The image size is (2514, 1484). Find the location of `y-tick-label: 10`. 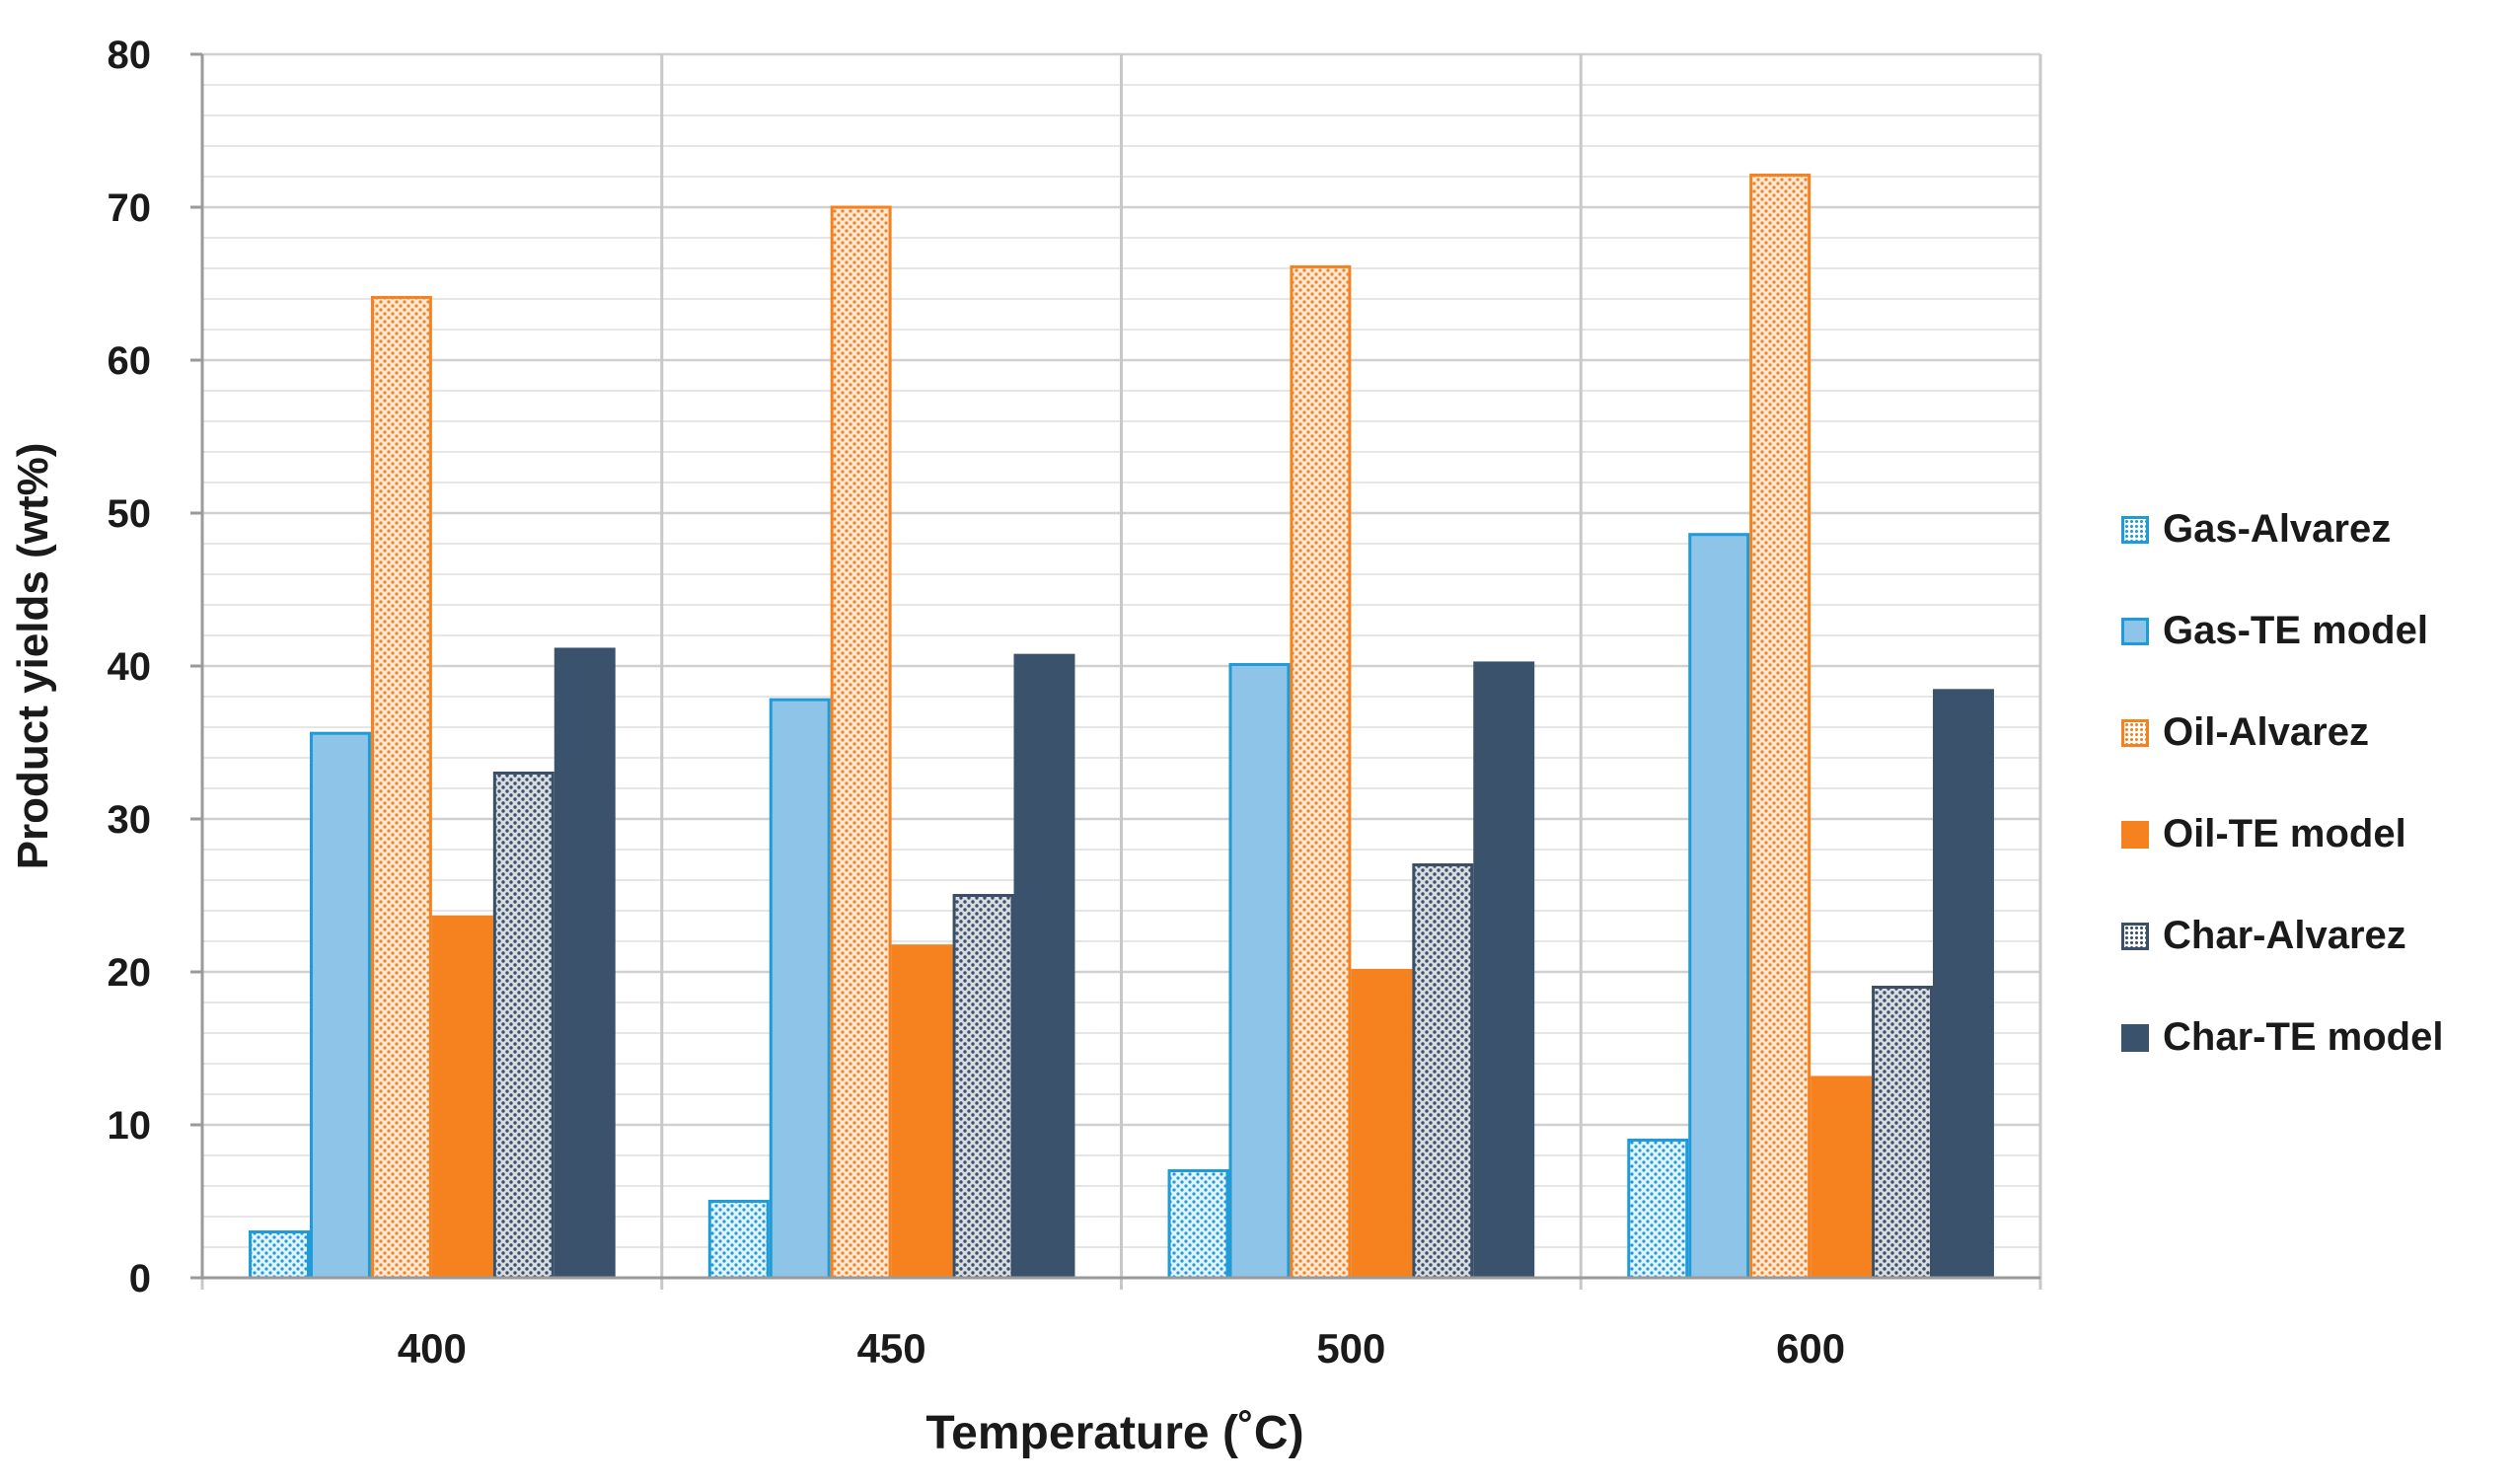

y-tick-label: 10 is located at coordinates (130, 1126).